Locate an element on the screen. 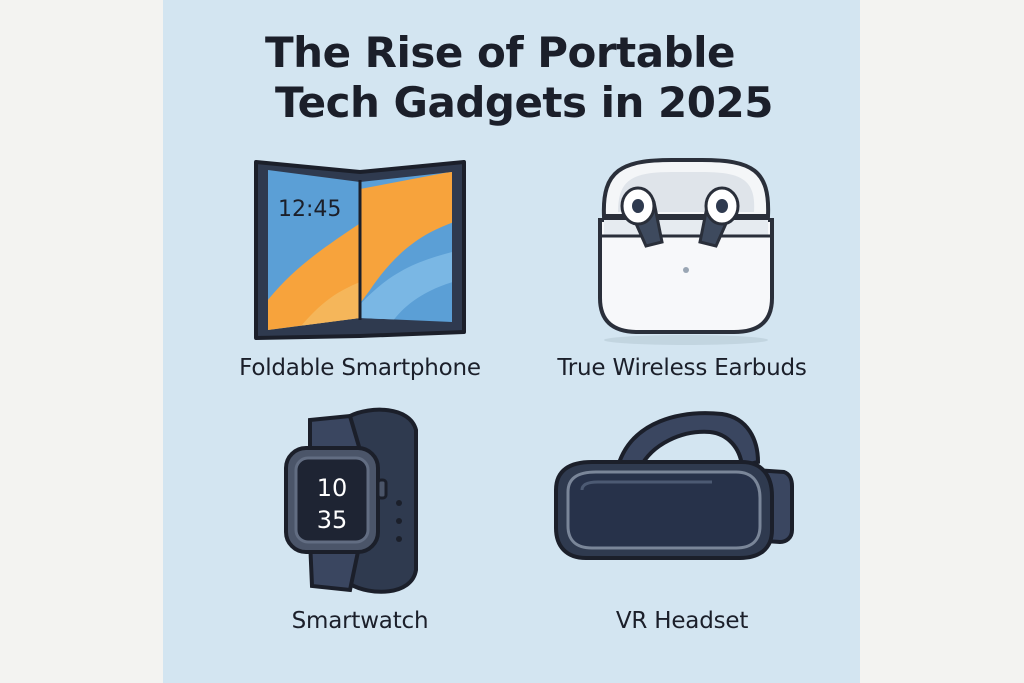 The height and width of the screenshot is (683, 1024). smartwatch-icon: 10 35 is located at coordinates (351, 500).